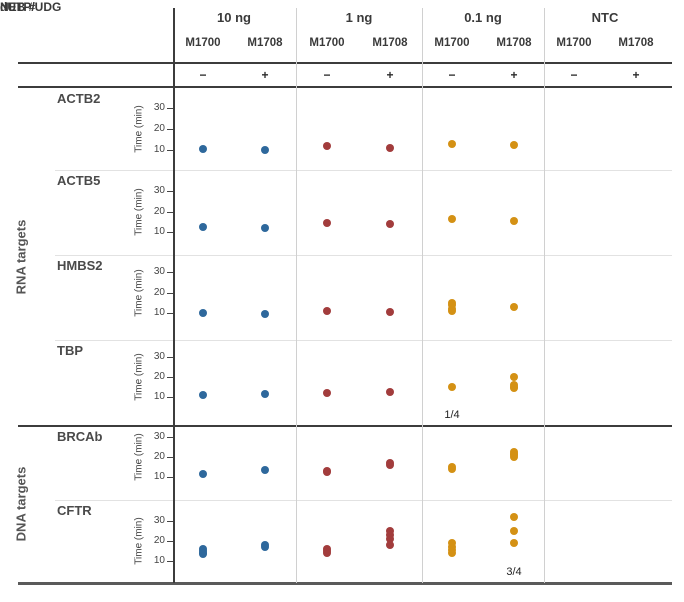 This screenshot has height=602, width=684. Describe the element at coordinates (452, 415) in the screenshot. I see `replicate-fraction-annotation: 1/4` at that location.